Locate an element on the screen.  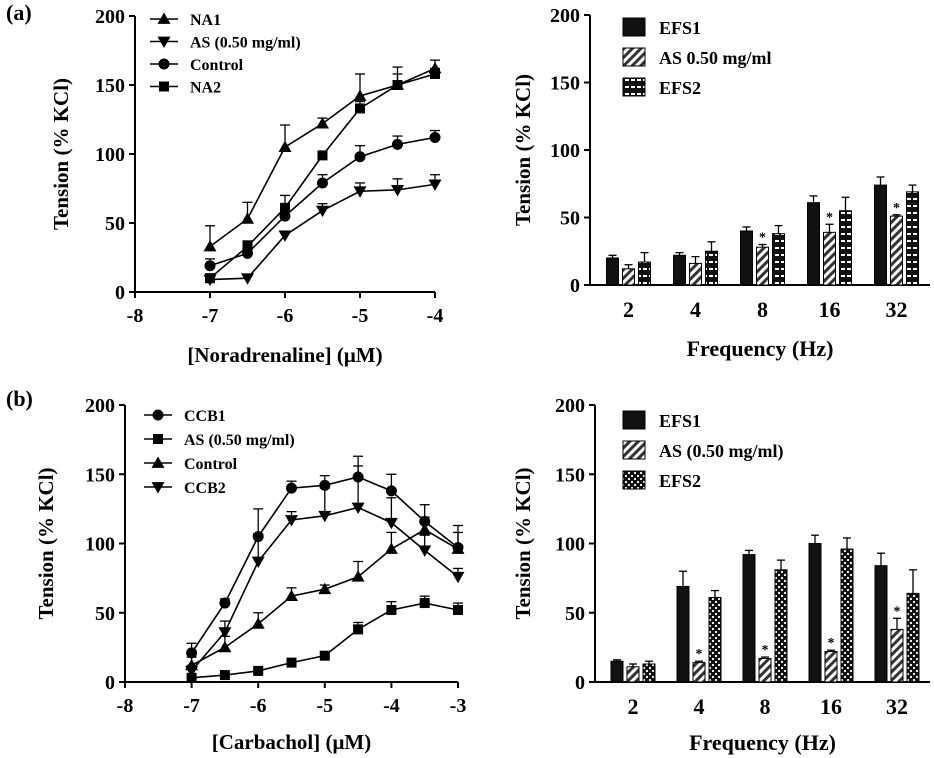
series-line is located at coordinates (322, 232).